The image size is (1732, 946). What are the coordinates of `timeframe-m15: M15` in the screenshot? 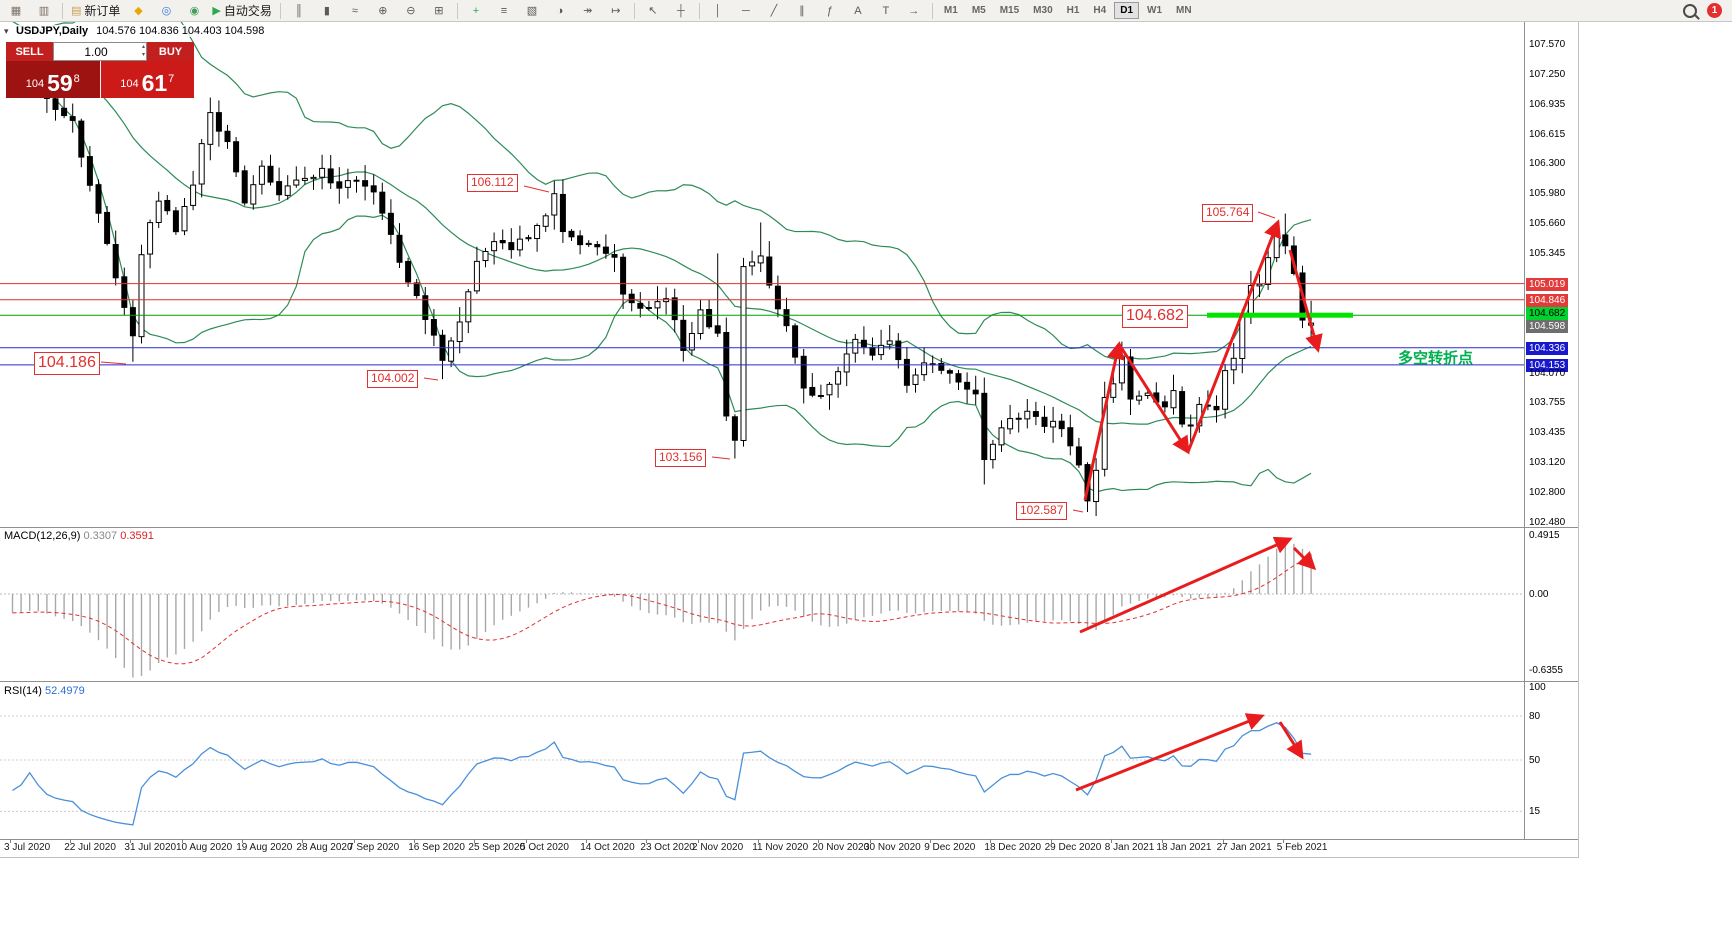 It's located at (1009, 10).